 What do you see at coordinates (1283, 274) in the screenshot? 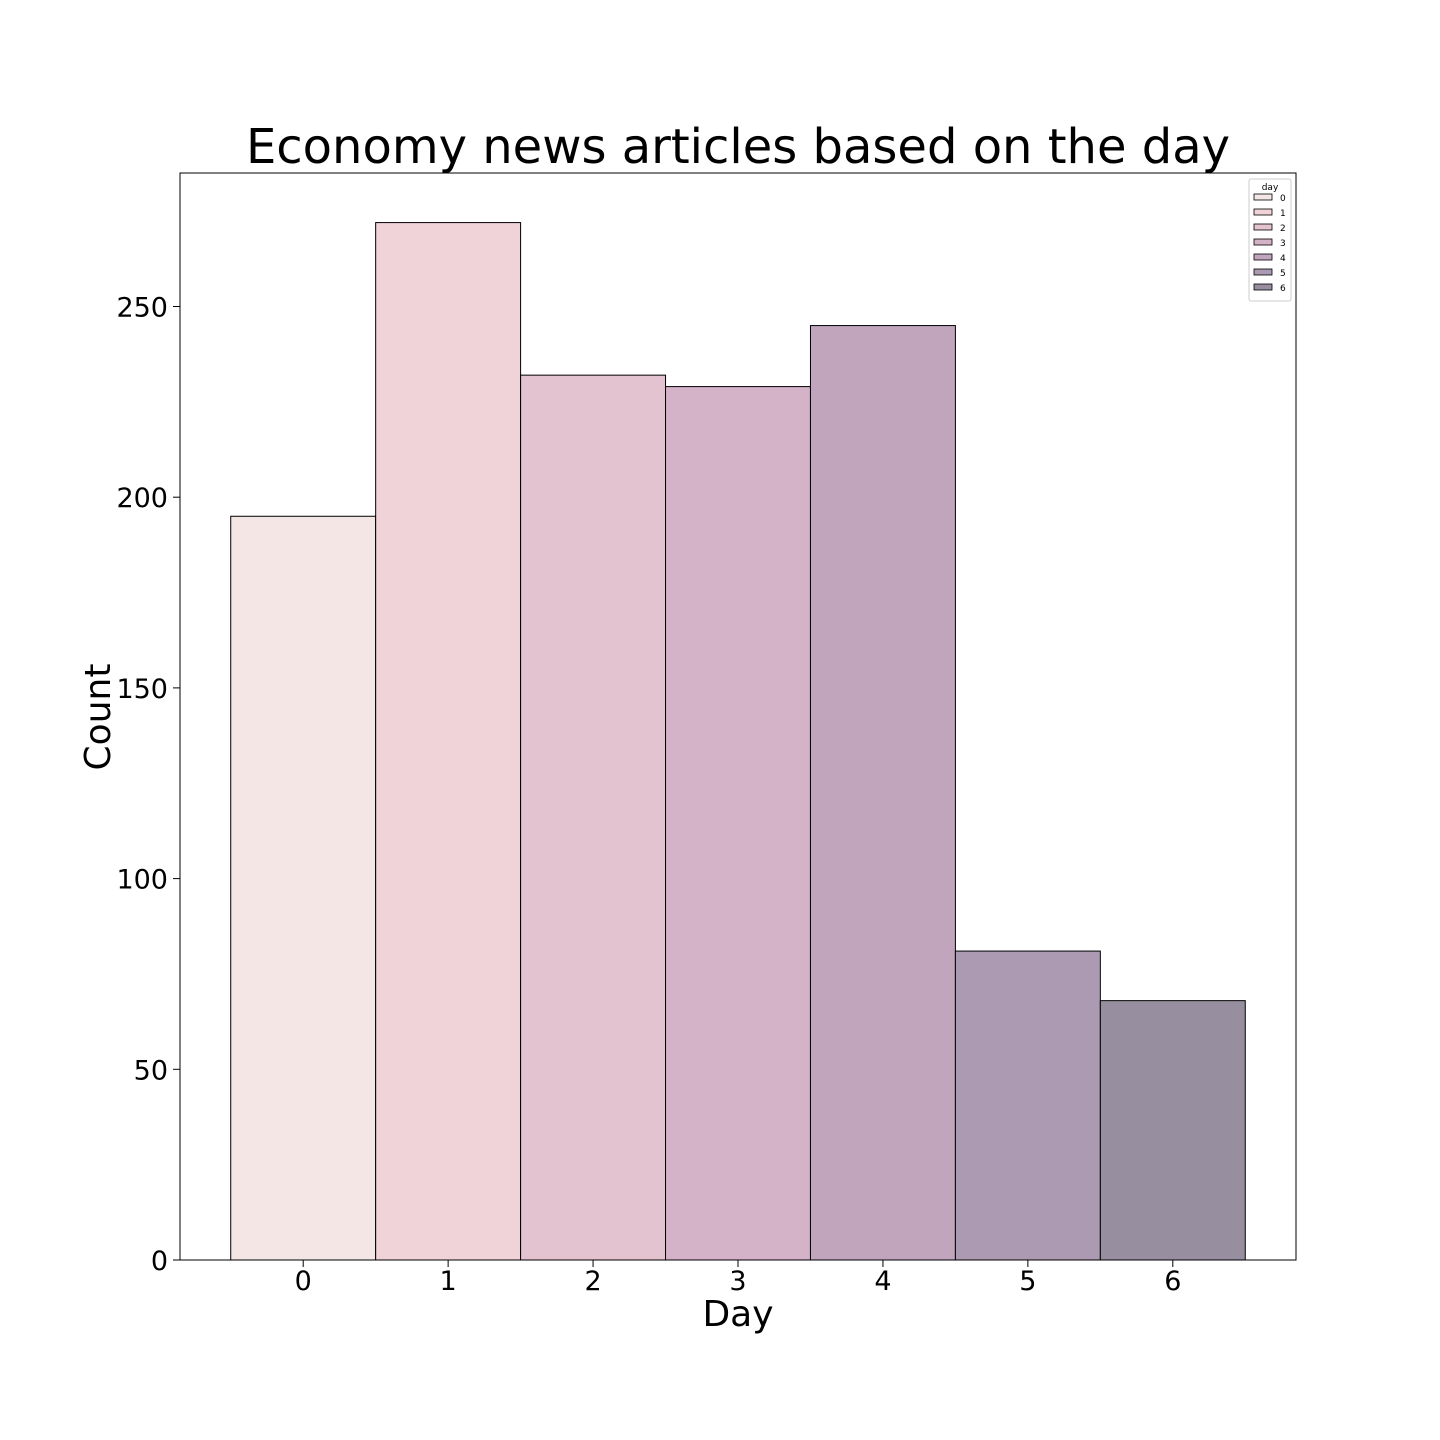
I see `legend-label-5: 5` at bounding box center [1283, 274].